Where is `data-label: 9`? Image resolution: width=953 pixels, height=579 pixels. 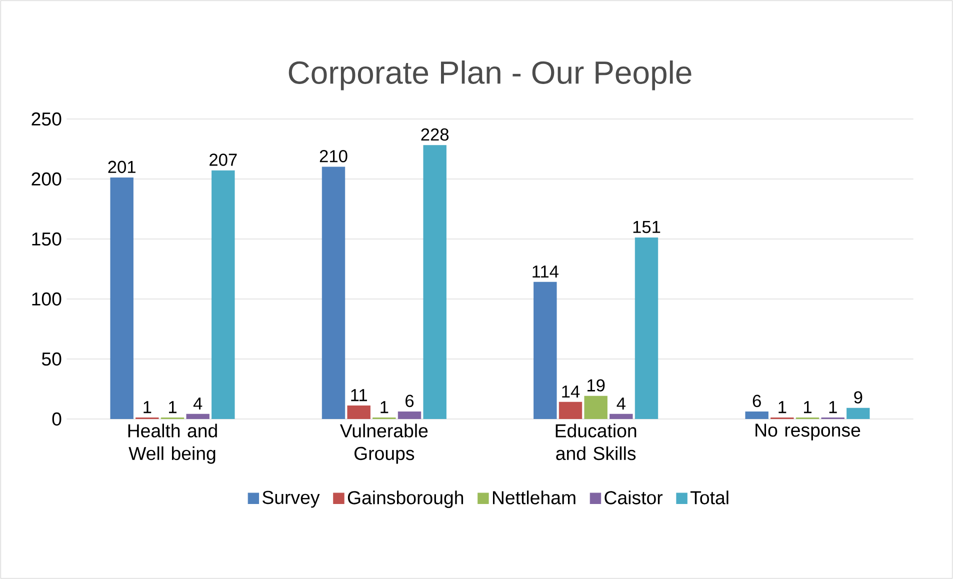 data-label: 9 is located at coordinates (858, 397).